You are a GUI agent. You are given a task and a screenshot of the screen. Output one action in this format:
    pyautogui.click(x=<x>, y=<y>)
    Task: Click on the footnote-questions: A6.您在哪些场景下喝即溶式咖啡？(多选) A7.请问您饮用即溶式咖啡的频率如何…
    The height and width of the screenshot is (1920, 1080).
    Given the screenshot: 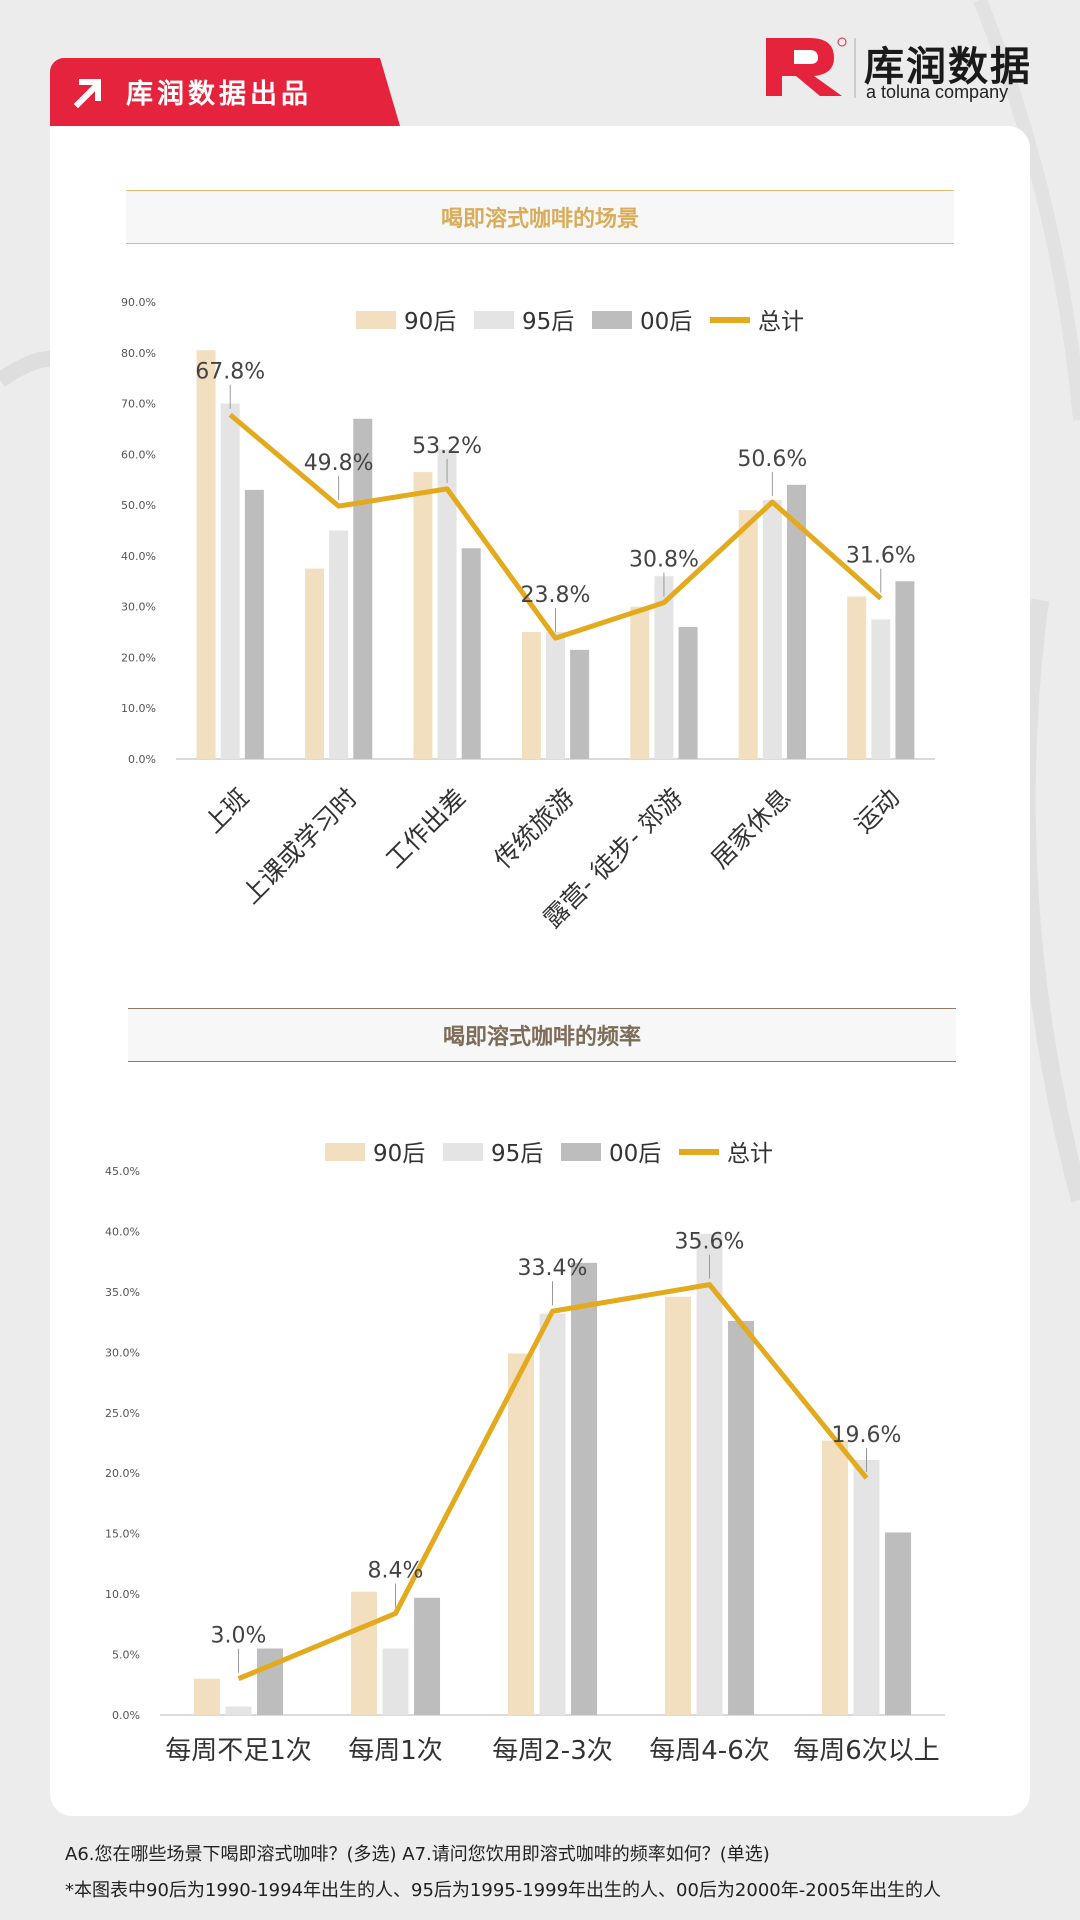 What is the action you would take?
    pyautogui.click(x=417, y=1854)
    